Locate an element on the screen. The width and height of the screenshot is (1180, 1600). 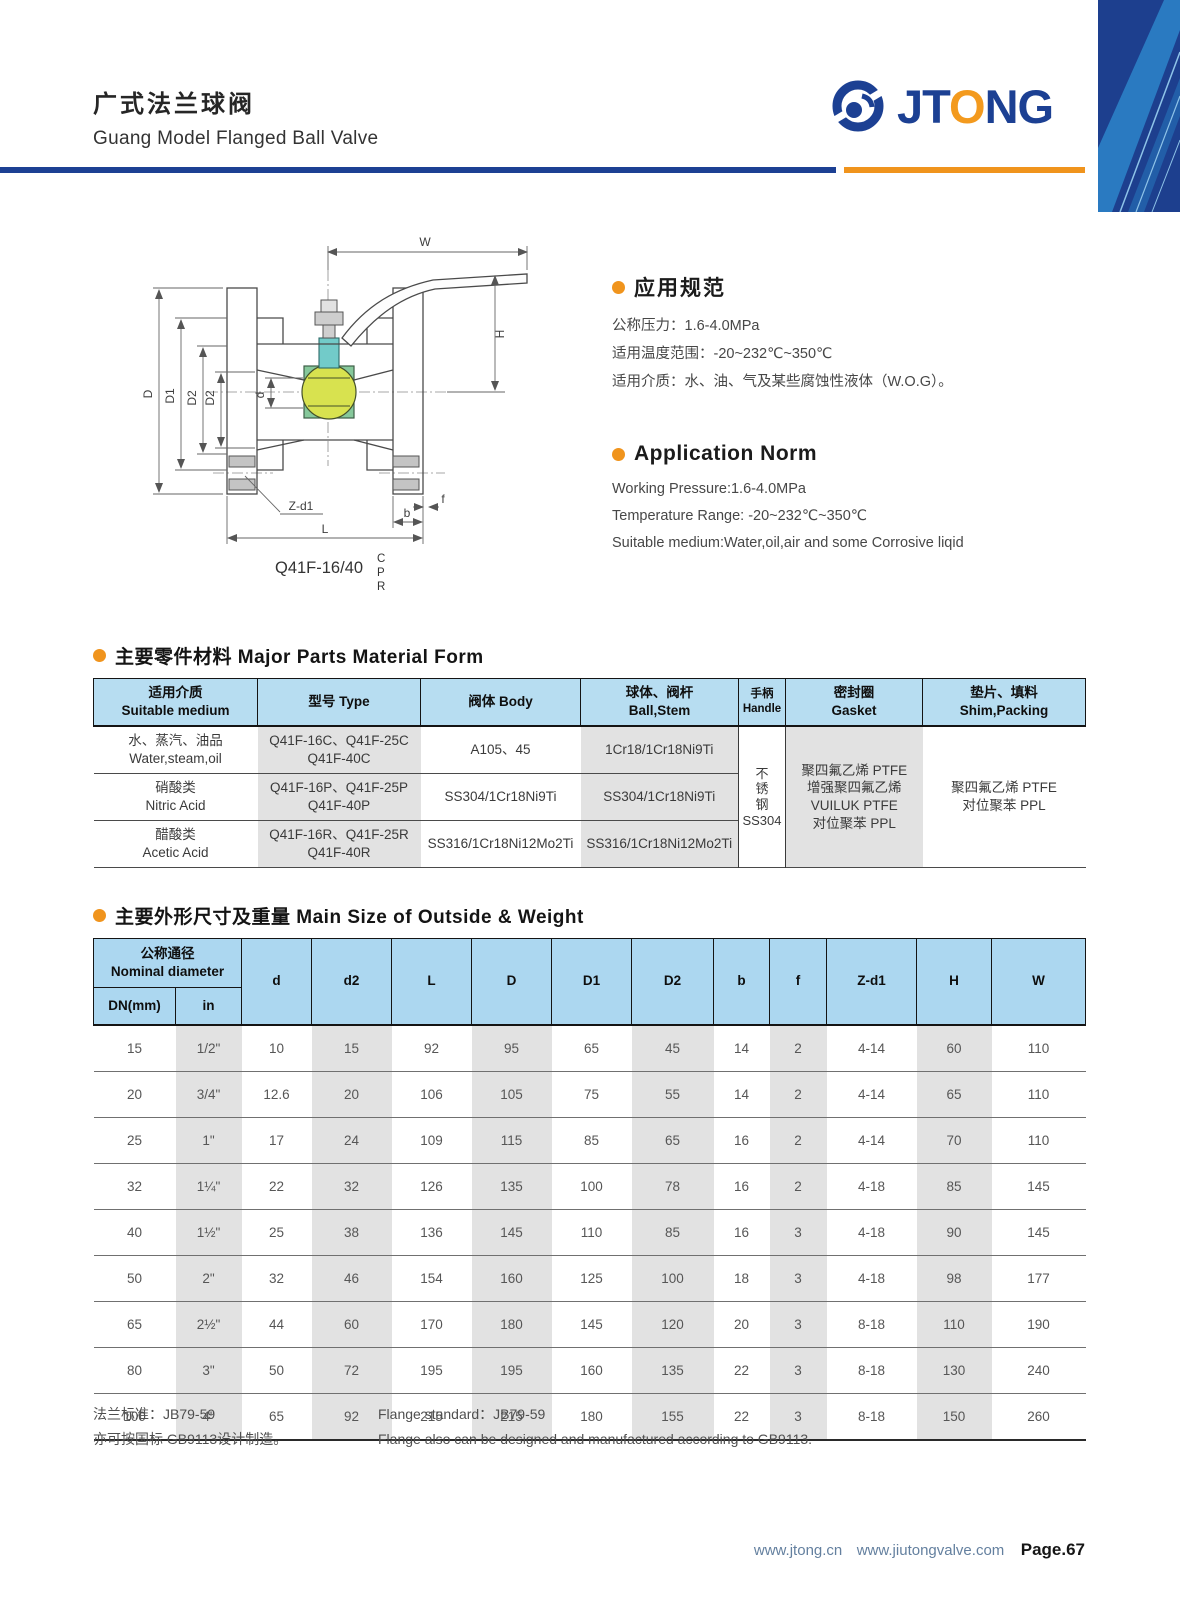
size-cell: 190 is located at coordinates (1038, 1324).